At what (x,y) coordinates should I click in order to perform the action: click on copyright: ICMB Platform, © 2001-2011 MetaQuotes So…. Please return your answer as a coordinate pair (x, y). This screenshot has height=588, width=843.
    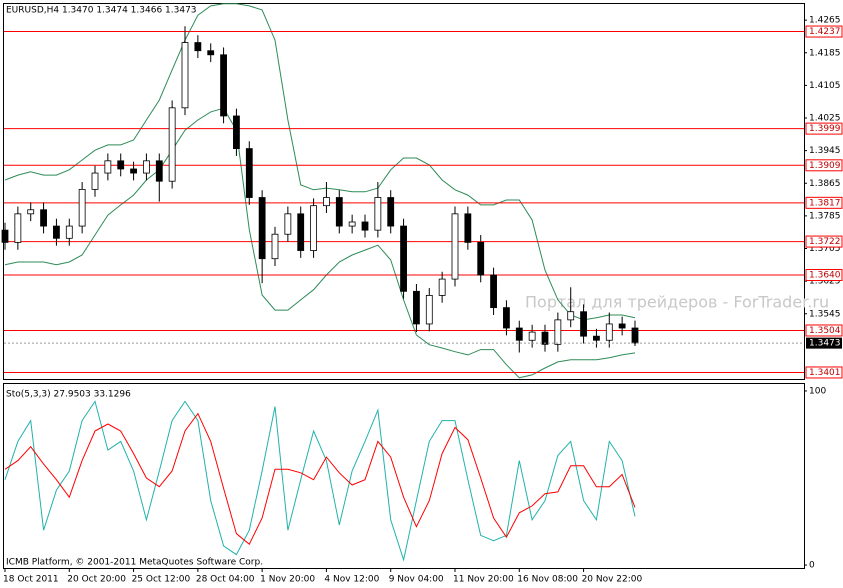
    Looking at the image, I should click on (134, 563).